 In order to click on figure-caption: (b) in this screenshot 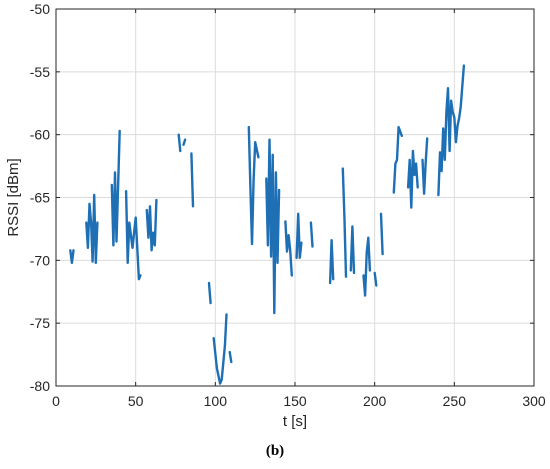, I will do `click(275, 451)`.